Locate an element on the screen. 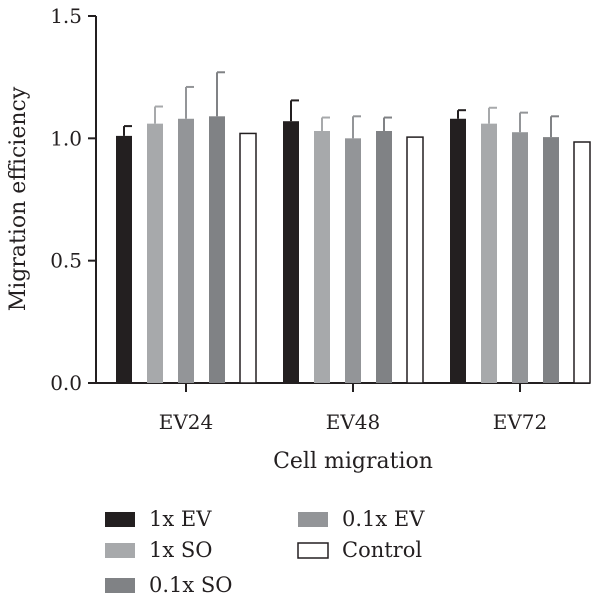 The image size is (600, 607). x-tick-label: EV48 is located at coordinates (353, 422).